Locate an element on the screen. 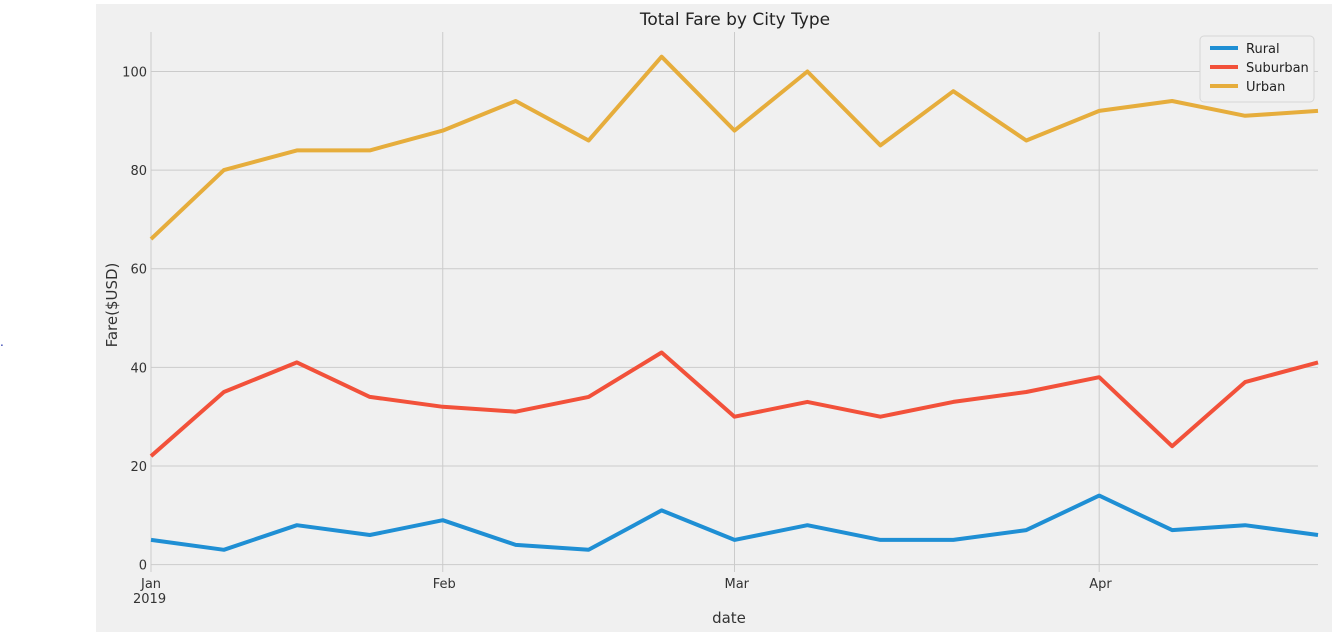  legend-label-urban: Urban is located at coordinates (1265, 87).